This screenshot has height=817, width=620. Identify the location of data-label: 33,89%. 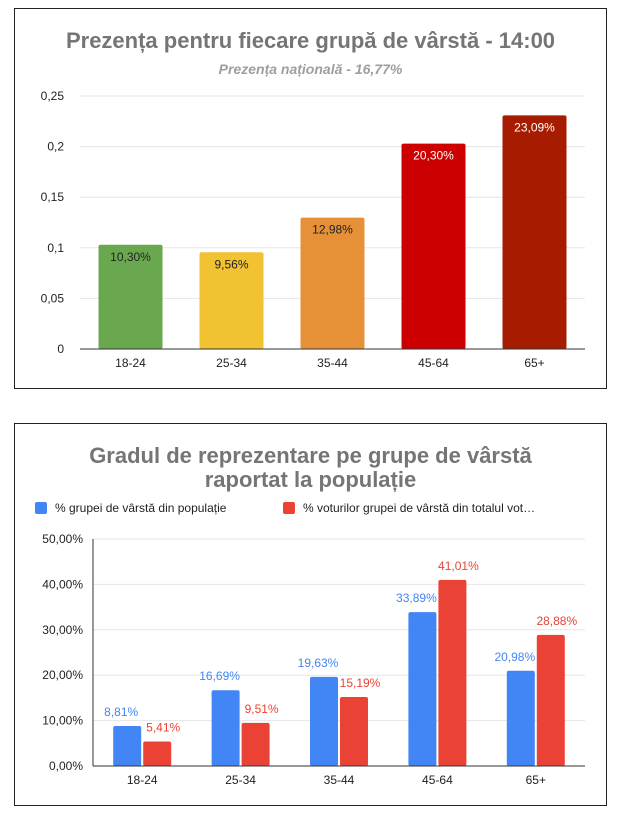
(416, 598).